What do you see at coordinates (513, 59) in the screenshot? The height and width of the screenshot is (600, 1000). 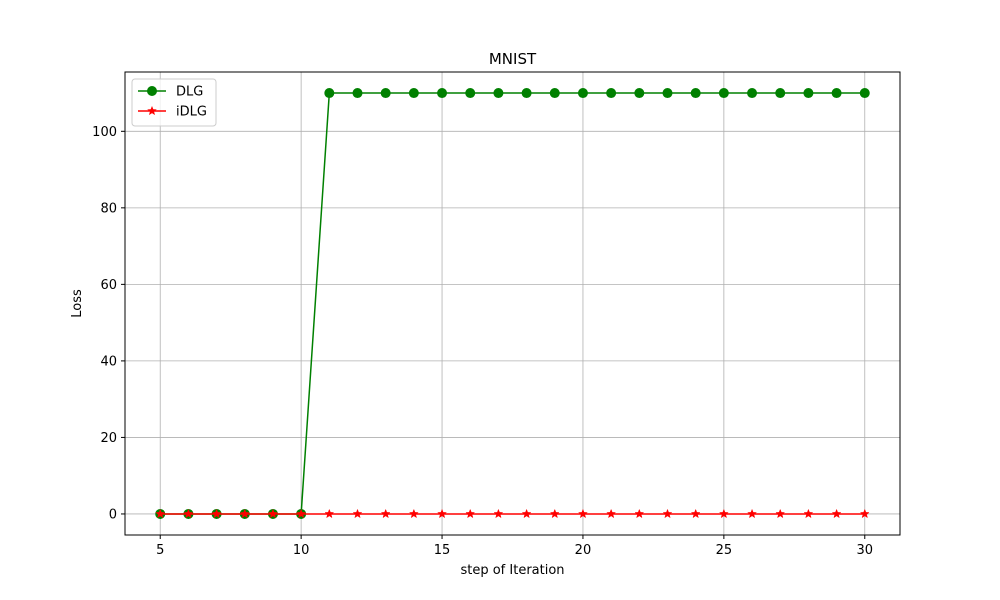 I see `chart-title: MNIST` at bounding box center [513, 59].